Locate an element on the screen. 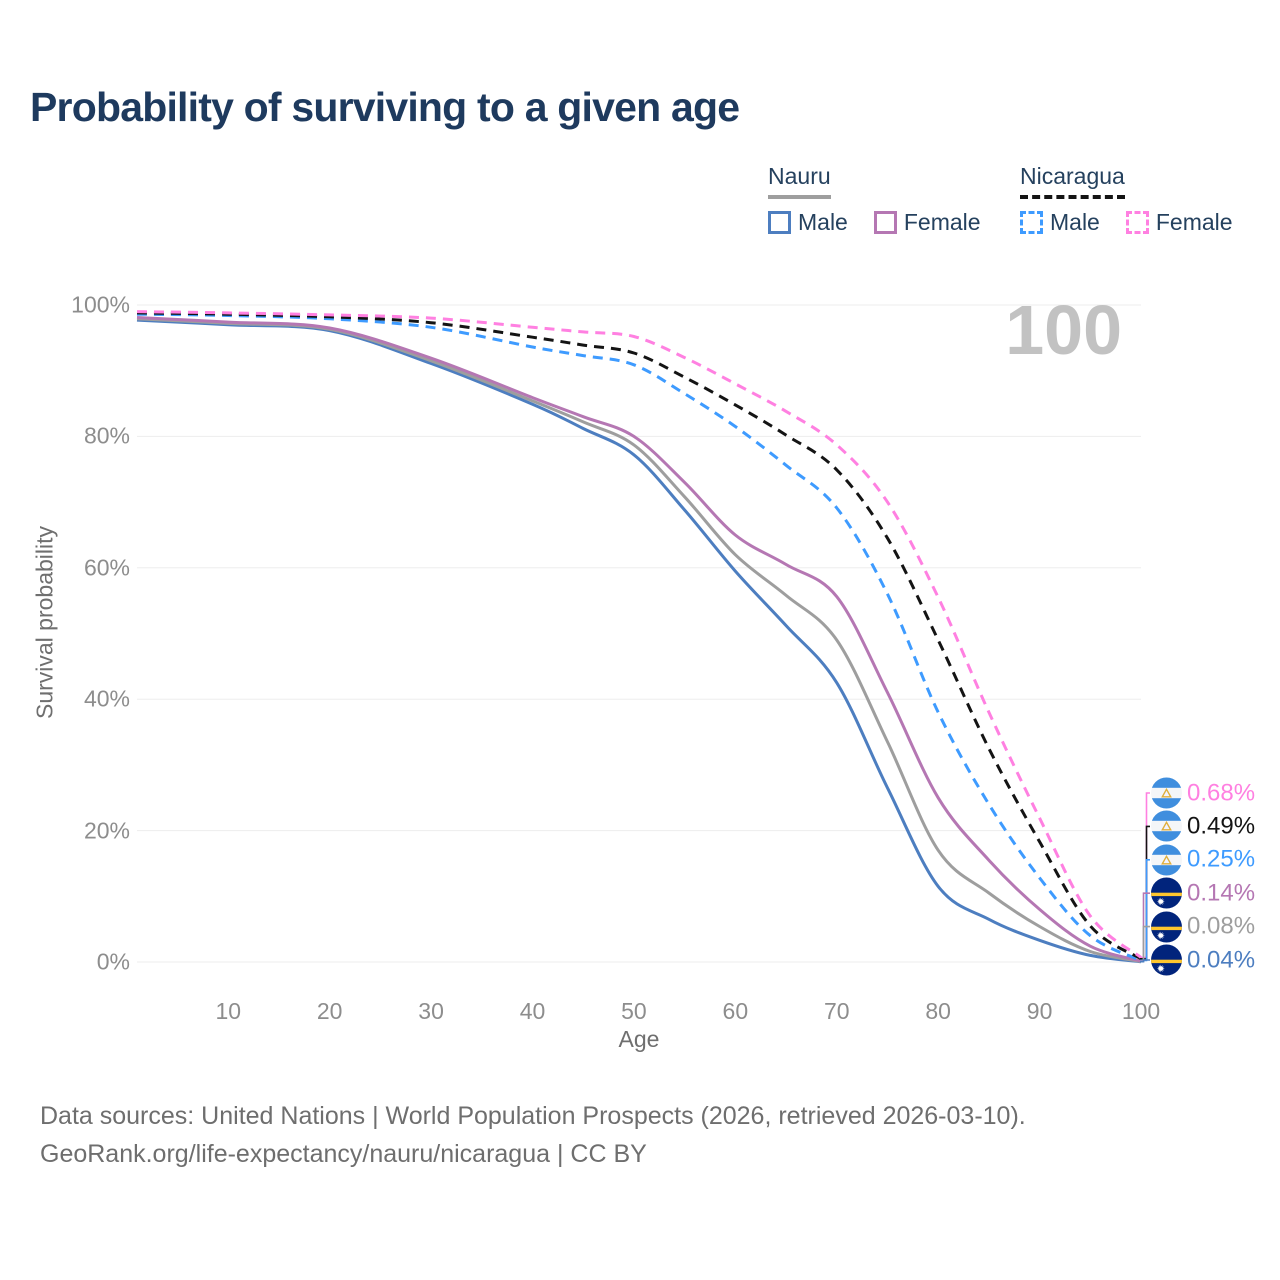 The image size is (1280, 1280). end-label: 0.14% is located at coordinates (1203, 893).